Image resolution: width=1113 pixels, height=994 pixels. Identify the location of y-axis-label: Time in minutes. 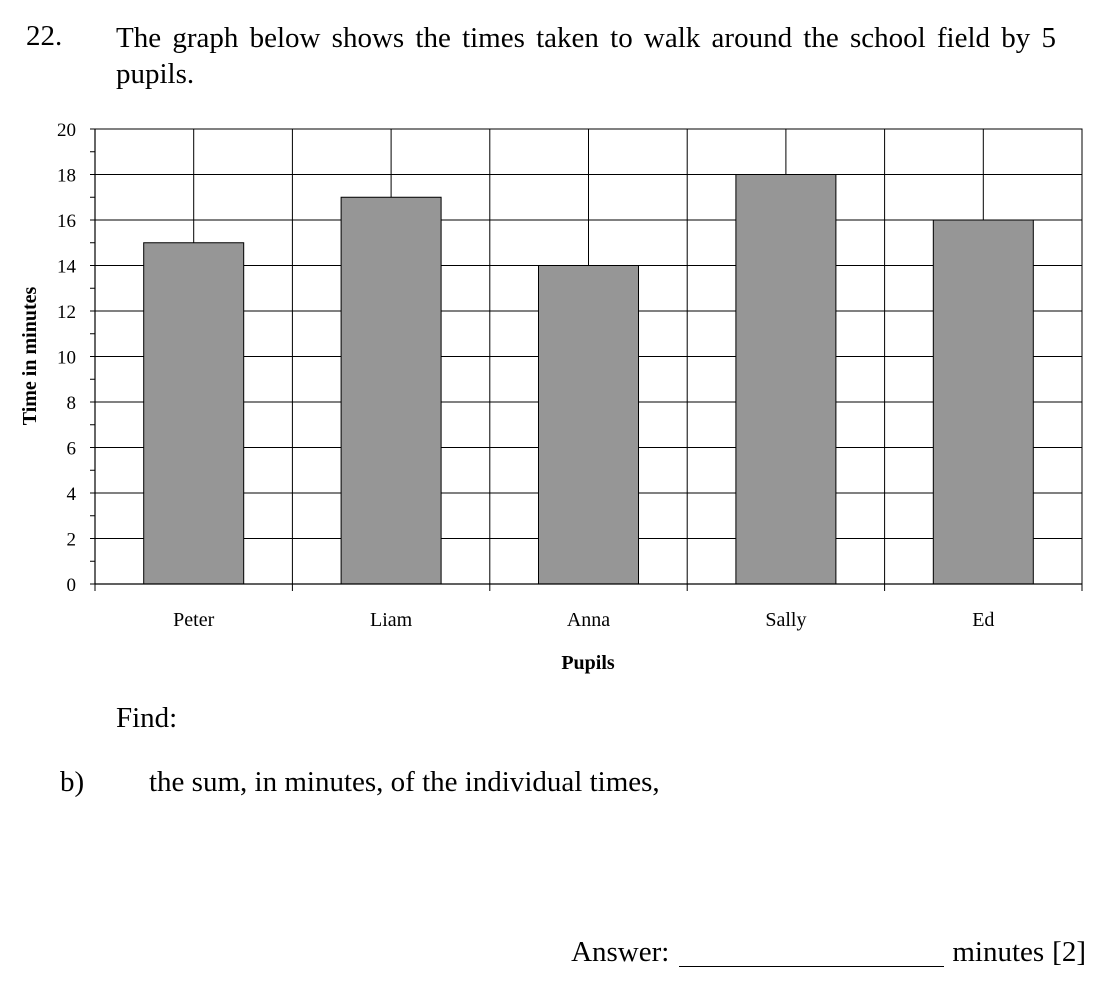
(30, 356).